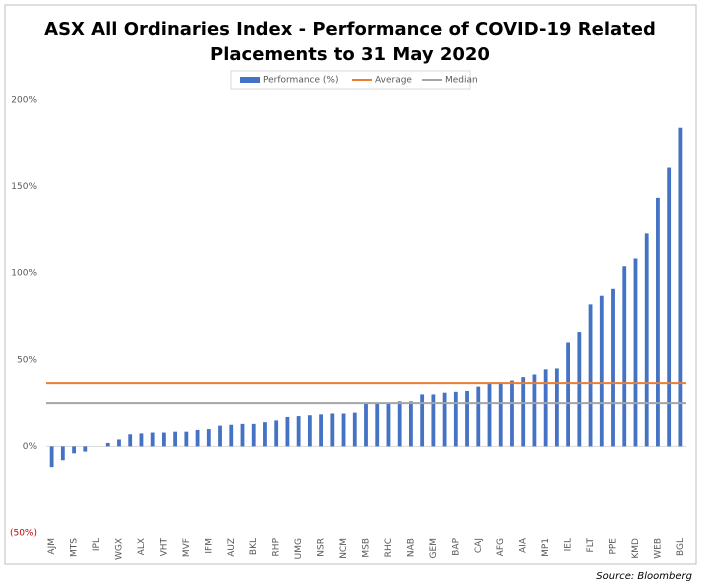 The image size is (701, 587). I want to click on x-tick-label: KMD, so click(636, 548).